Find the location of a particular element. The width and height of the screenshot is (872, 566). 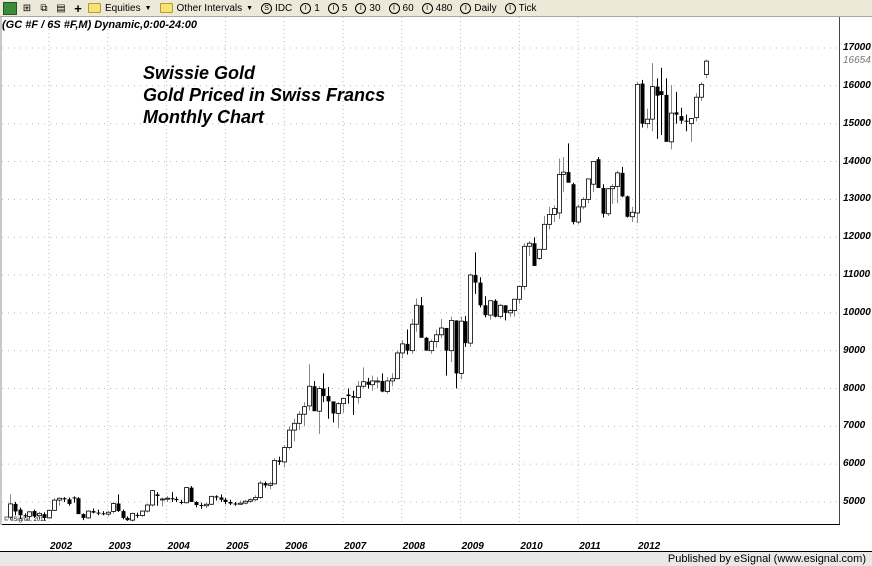

x-tick-label: 2009 is located at coordinates (472, 546).